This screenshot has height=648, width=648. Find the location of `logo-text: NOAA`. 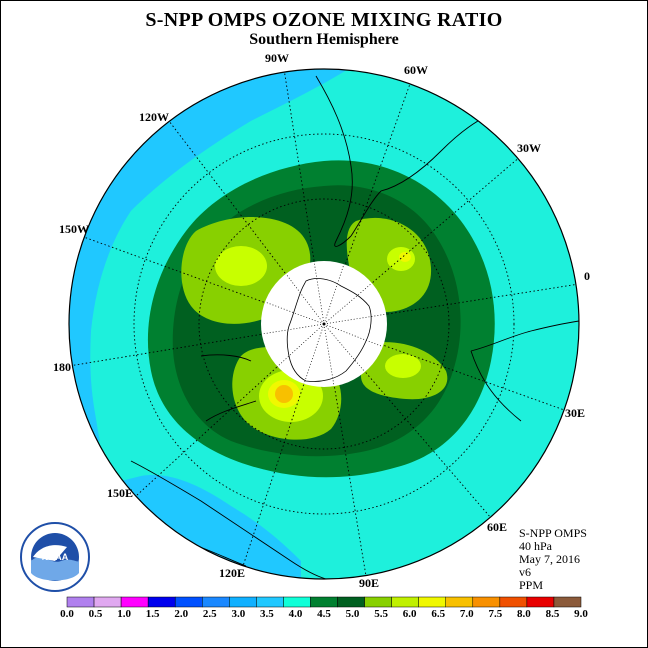

logo-text: NOAA is located at coordinates (55, 557).